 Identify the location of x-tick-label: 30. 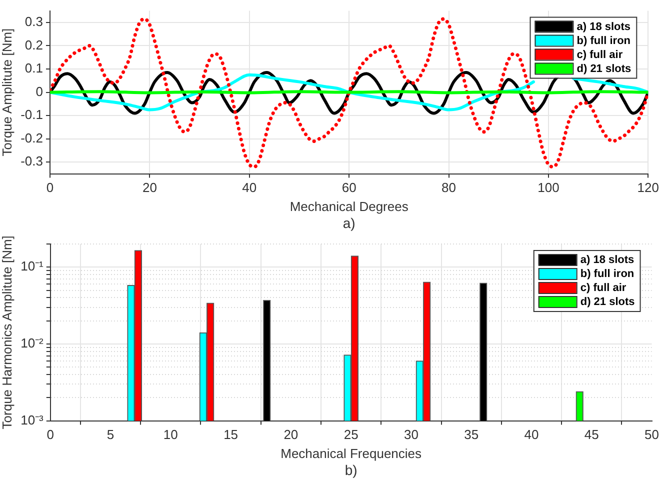
(411, 434).